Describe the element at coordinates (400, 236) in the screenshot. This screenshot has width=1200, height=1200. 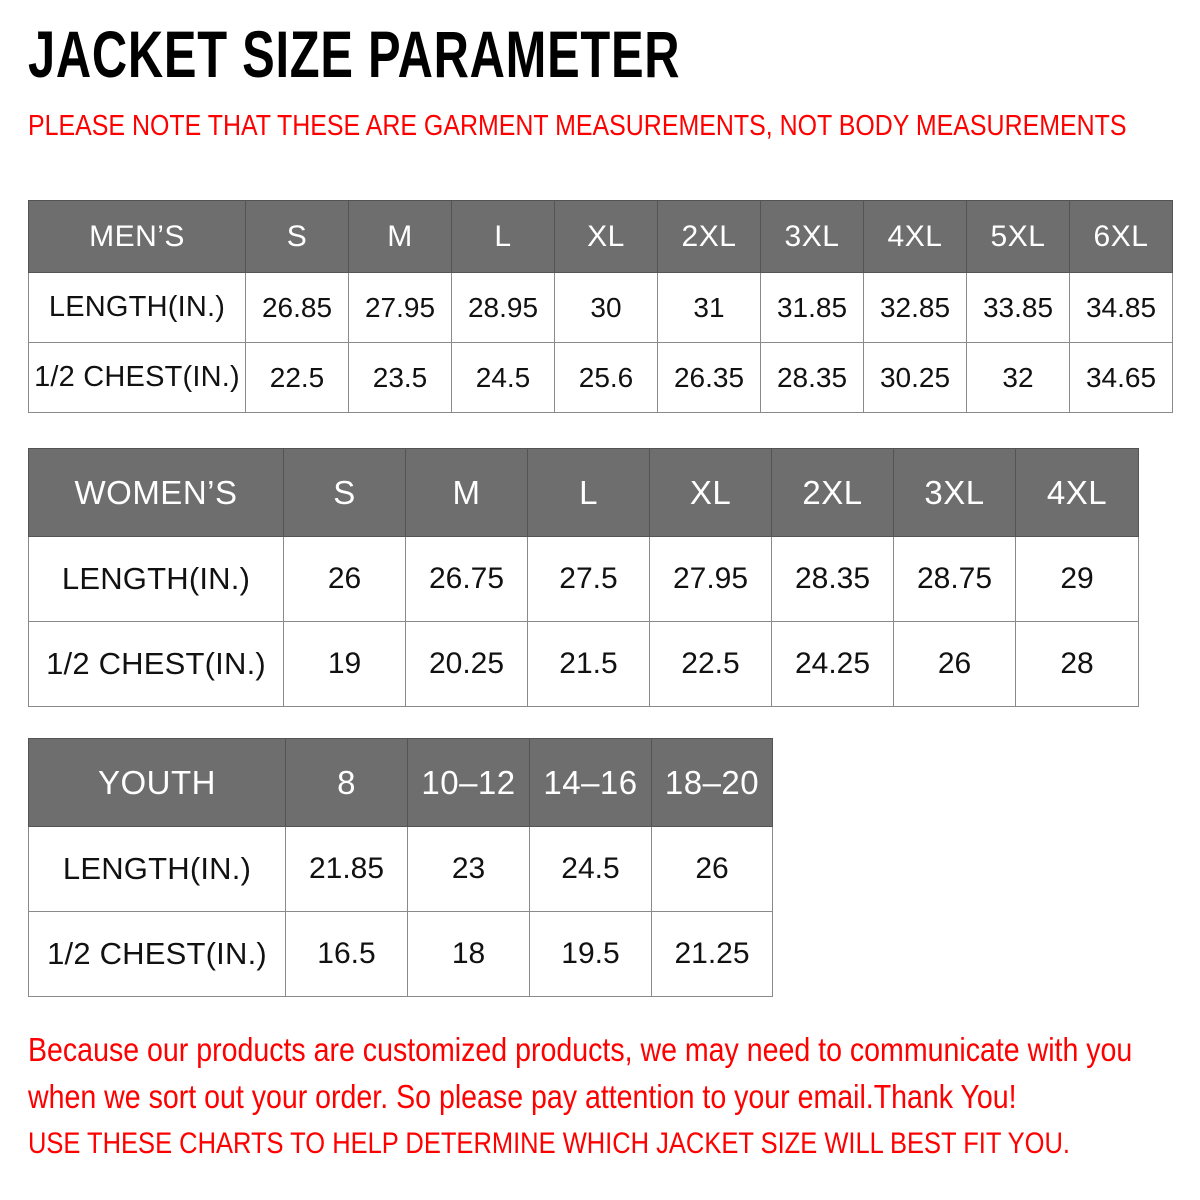
I see `mens-col-m: M` at that location.